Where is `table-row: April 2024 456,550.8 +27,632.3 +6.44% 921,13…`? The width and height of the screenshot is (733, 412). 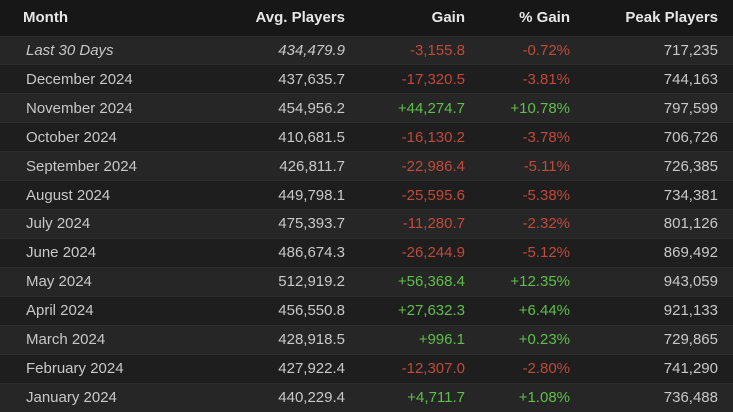
table-row: April 2024 456,550.8 +27,632.3 +6.44% 921,13… is located at coordinates (366, 311).